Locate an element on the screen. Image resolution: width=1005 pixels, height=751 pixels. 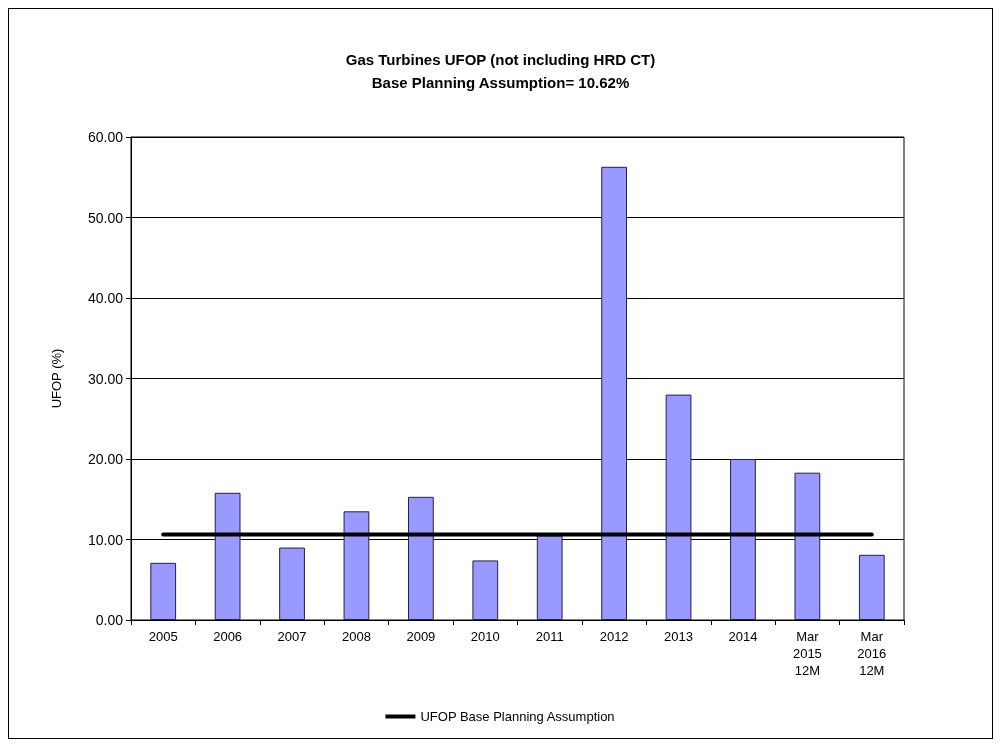
y-tick-label: 0.00 is located at coordinates (109, 620).